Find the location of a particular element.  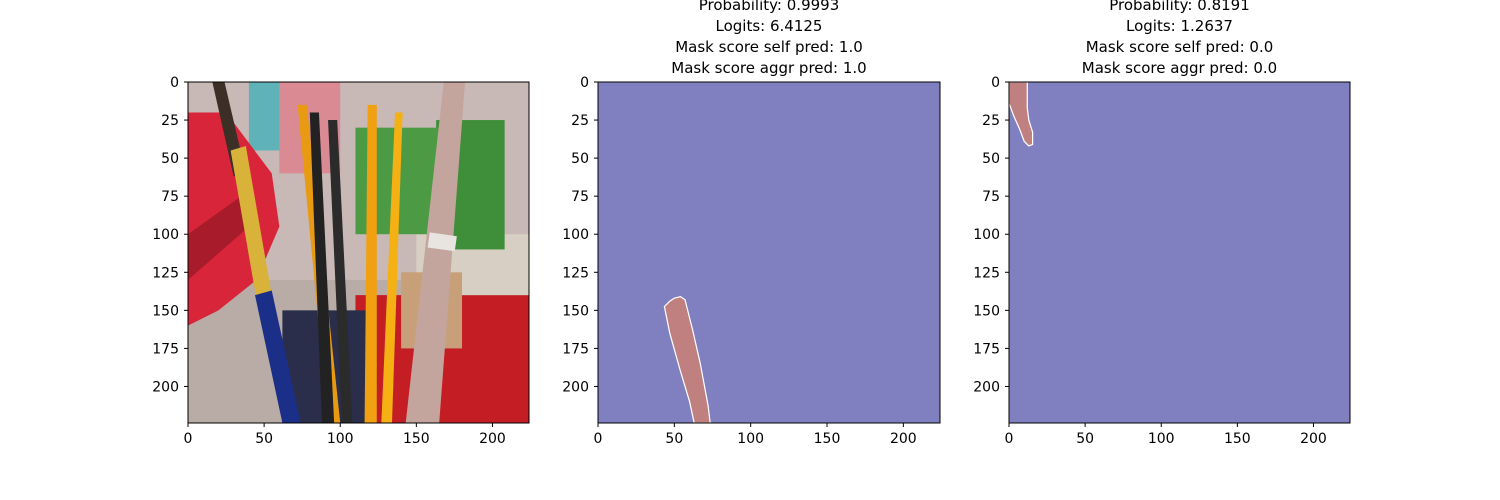

panel-title-line: Mask score aggr pred: 1.0 is located at coordinates (768, 68).